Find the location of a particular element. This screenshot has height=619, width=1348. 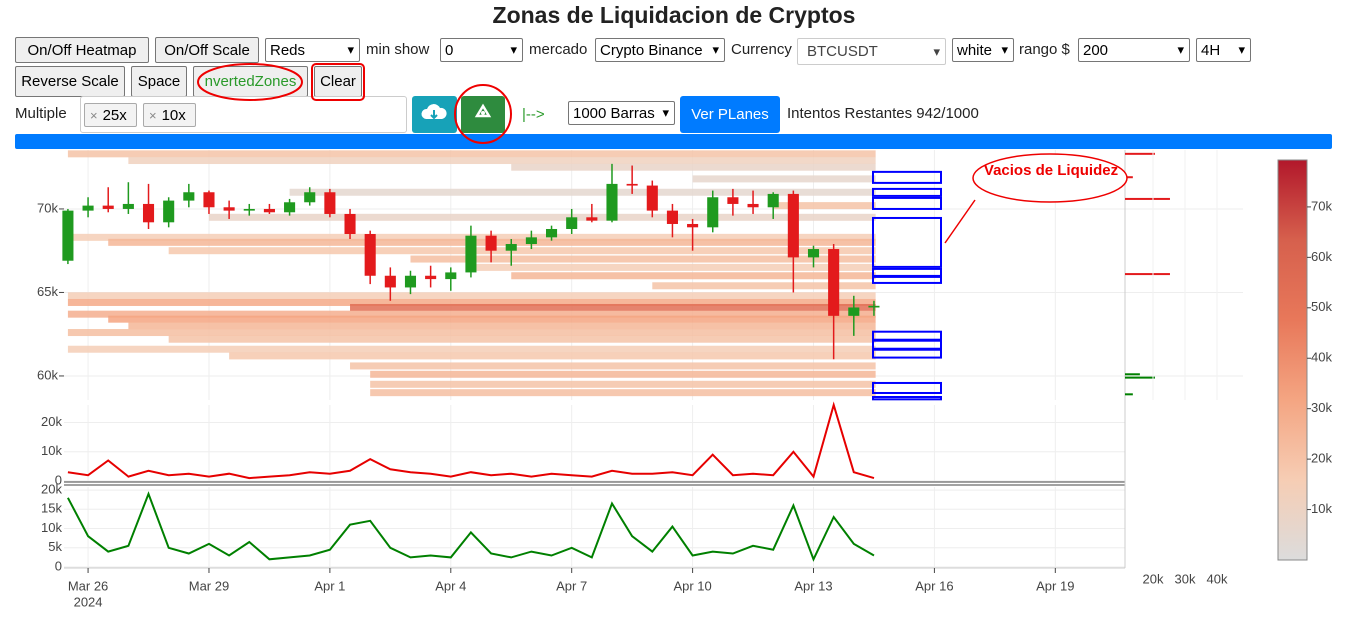

tag: × 25x is located at coordinates (110, 115).